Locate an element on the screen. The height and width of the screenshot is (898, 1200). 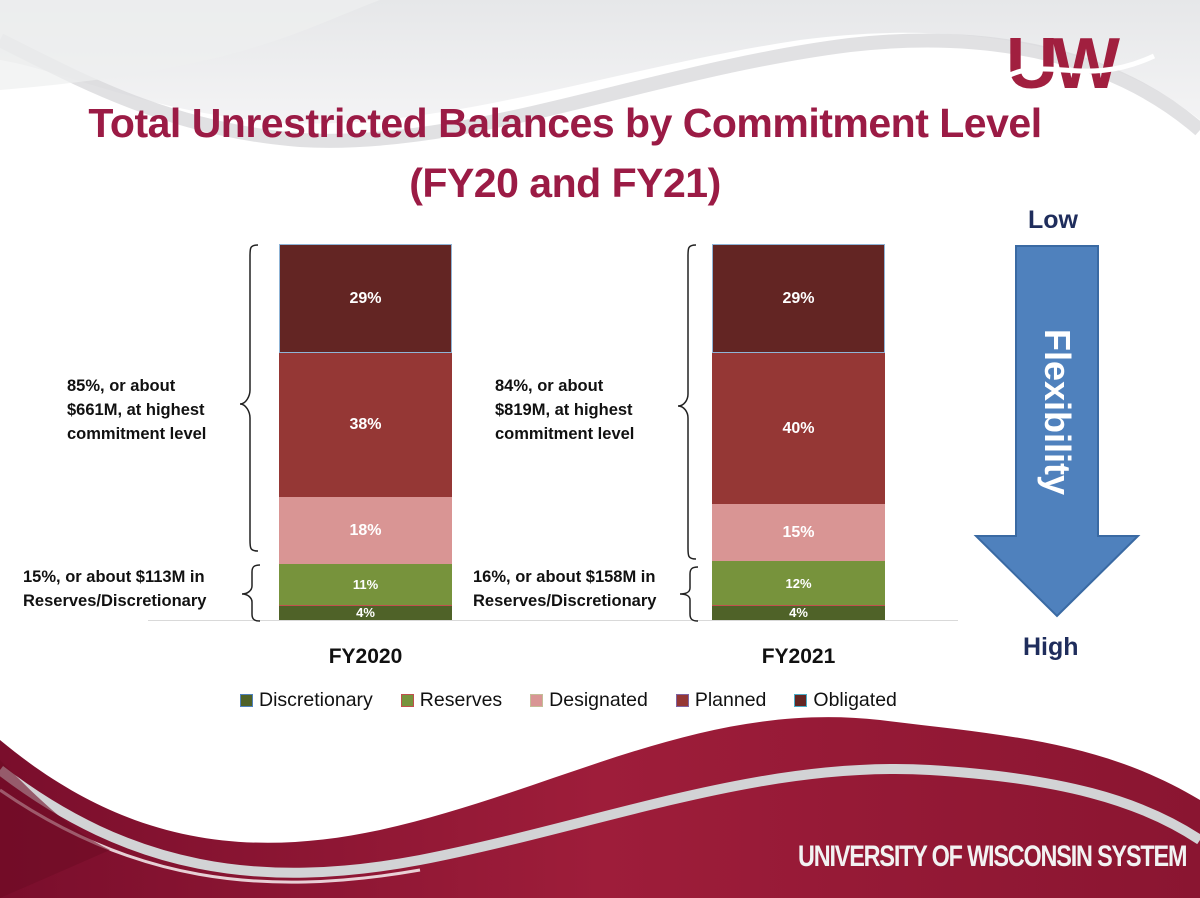
swatch-obligated is located at coordinates (801, 700).